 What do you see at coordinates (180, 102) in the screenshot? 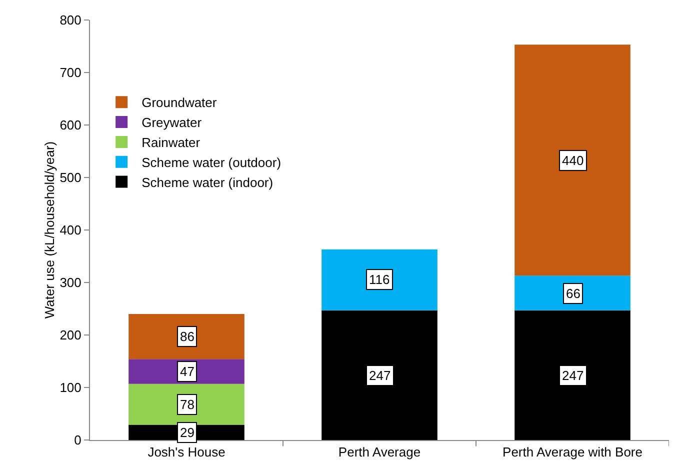
I see `legend-label: Groundwater` at bounding box center [180, 102].